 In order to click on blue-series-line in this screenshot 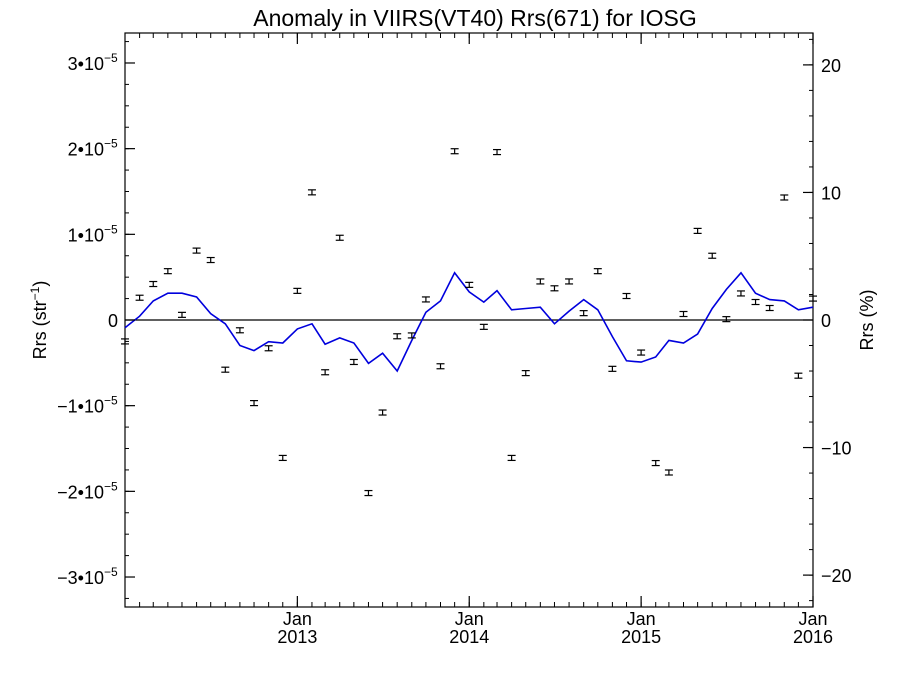, I will do `click(469, 322)`.